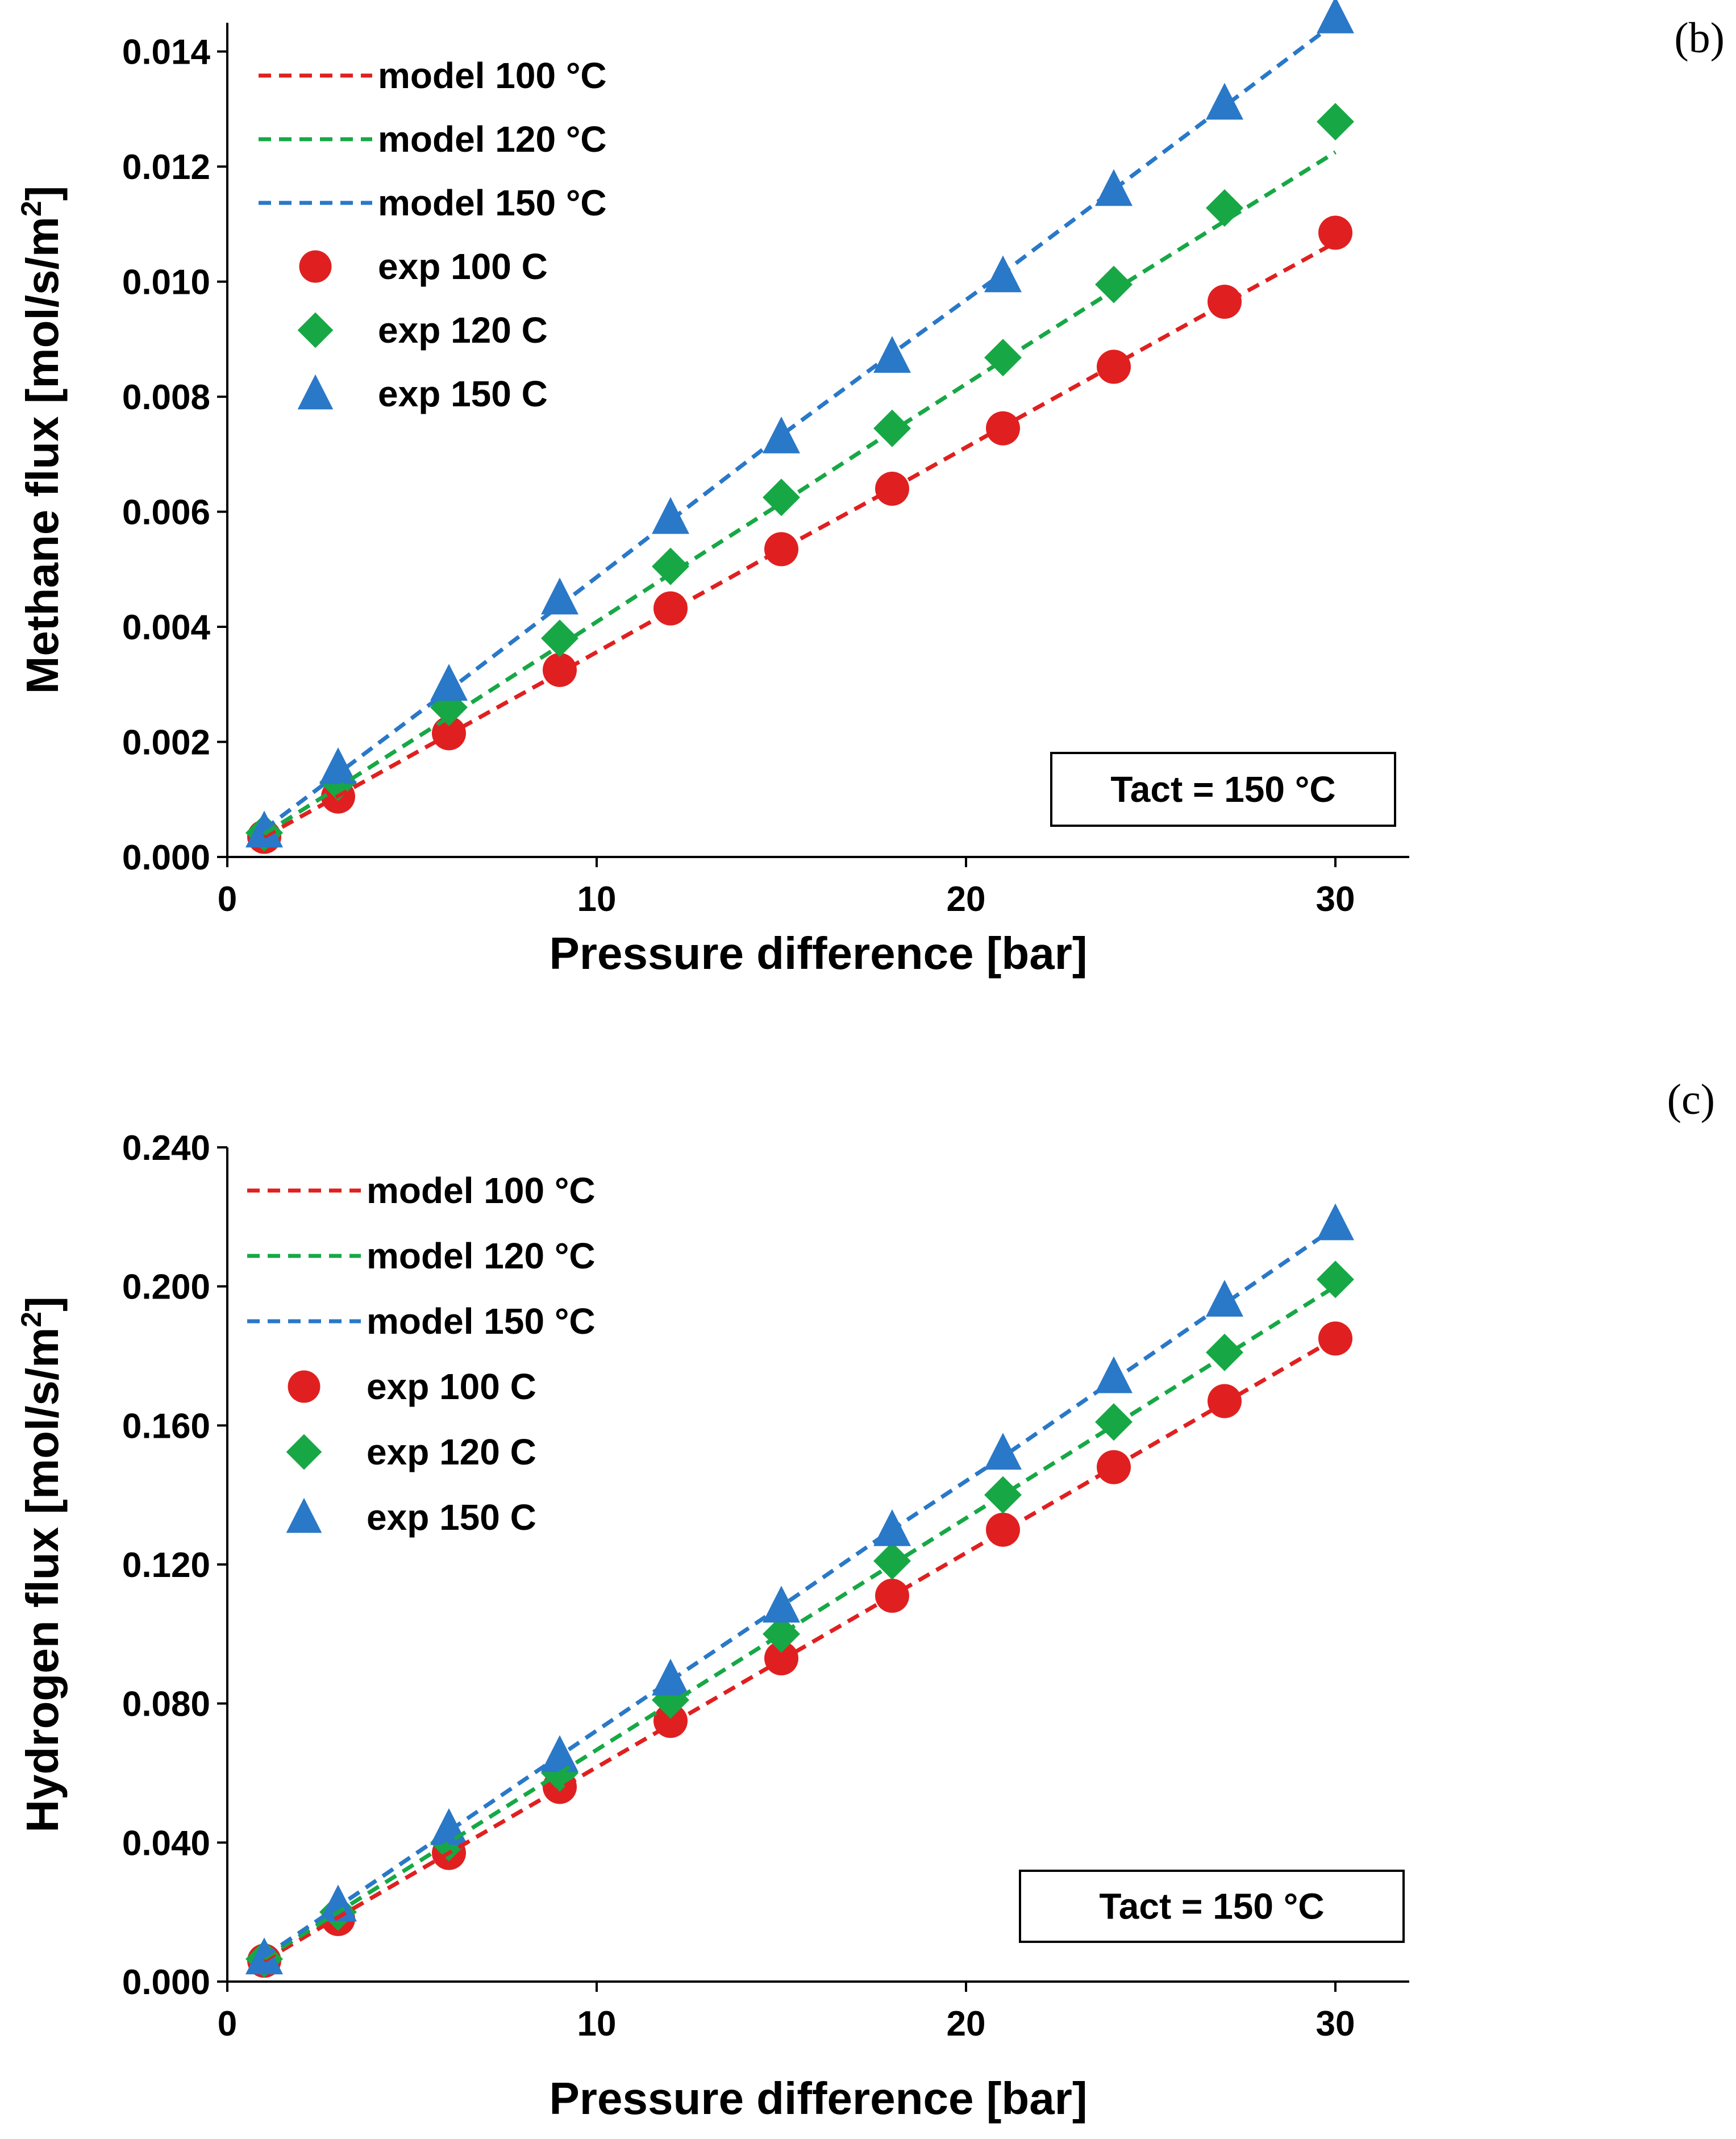 This screenshot has height=2139, width=1736. Describe the element at coordinates (166, 167) in the screenshot. I see `y-tick-label: 0.012` at that location.